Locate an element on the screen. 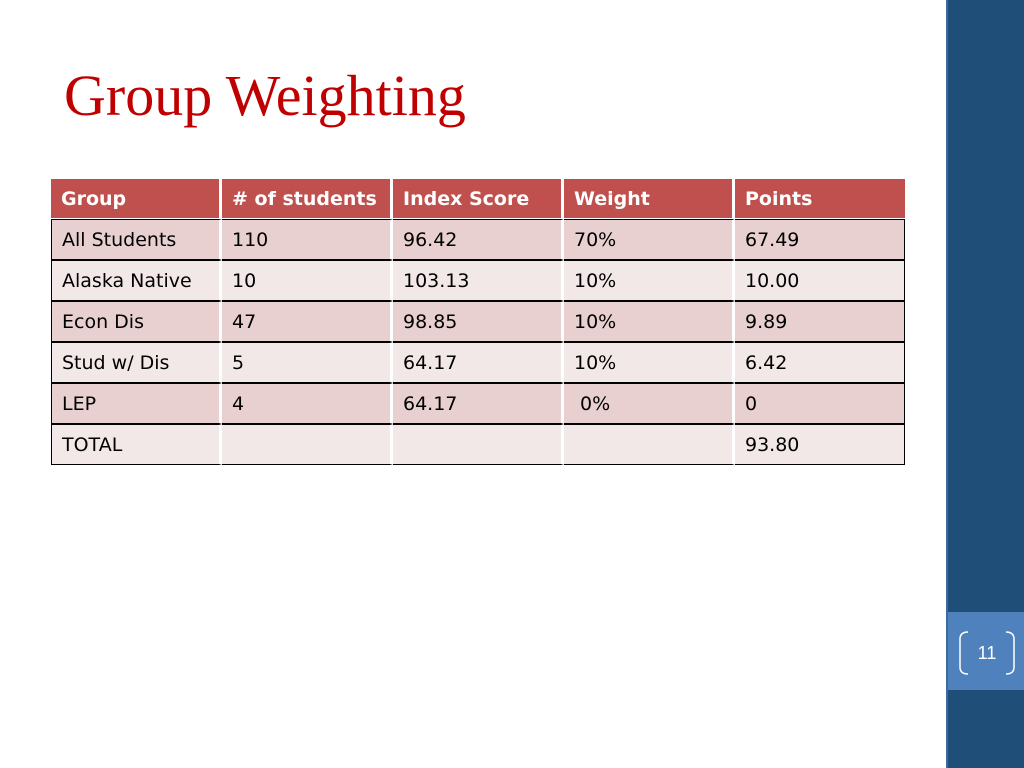 The height and width of the screenshot is (768, 1024). table-row: Econ Dis 47 98.85 10% 9.89 is located at coordinates (478, 321).